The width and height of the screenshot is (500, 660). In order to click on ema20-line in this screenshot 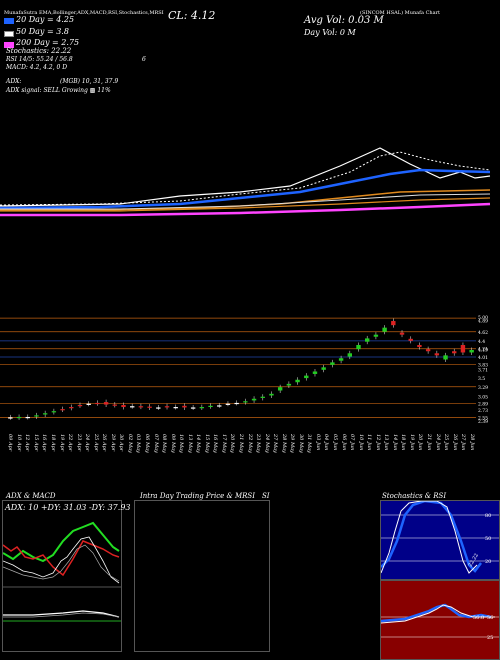, I will do `click(245, 189)`.